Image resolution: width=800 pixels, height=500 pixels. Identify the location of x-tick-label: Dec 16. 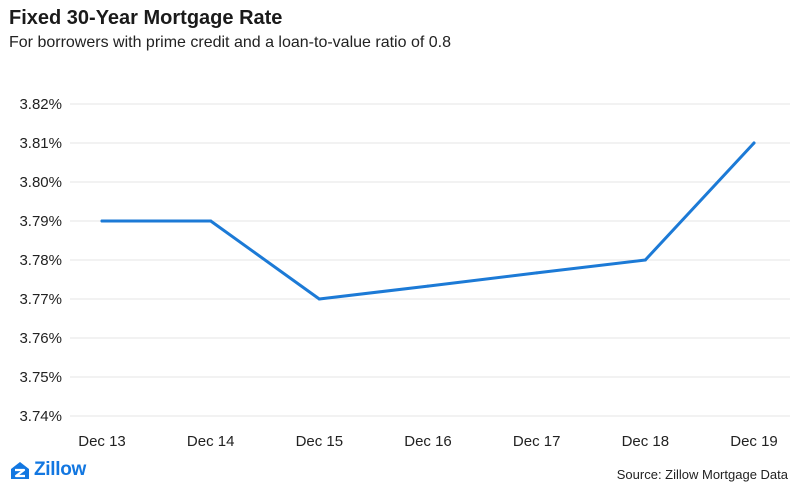
(428, 441).